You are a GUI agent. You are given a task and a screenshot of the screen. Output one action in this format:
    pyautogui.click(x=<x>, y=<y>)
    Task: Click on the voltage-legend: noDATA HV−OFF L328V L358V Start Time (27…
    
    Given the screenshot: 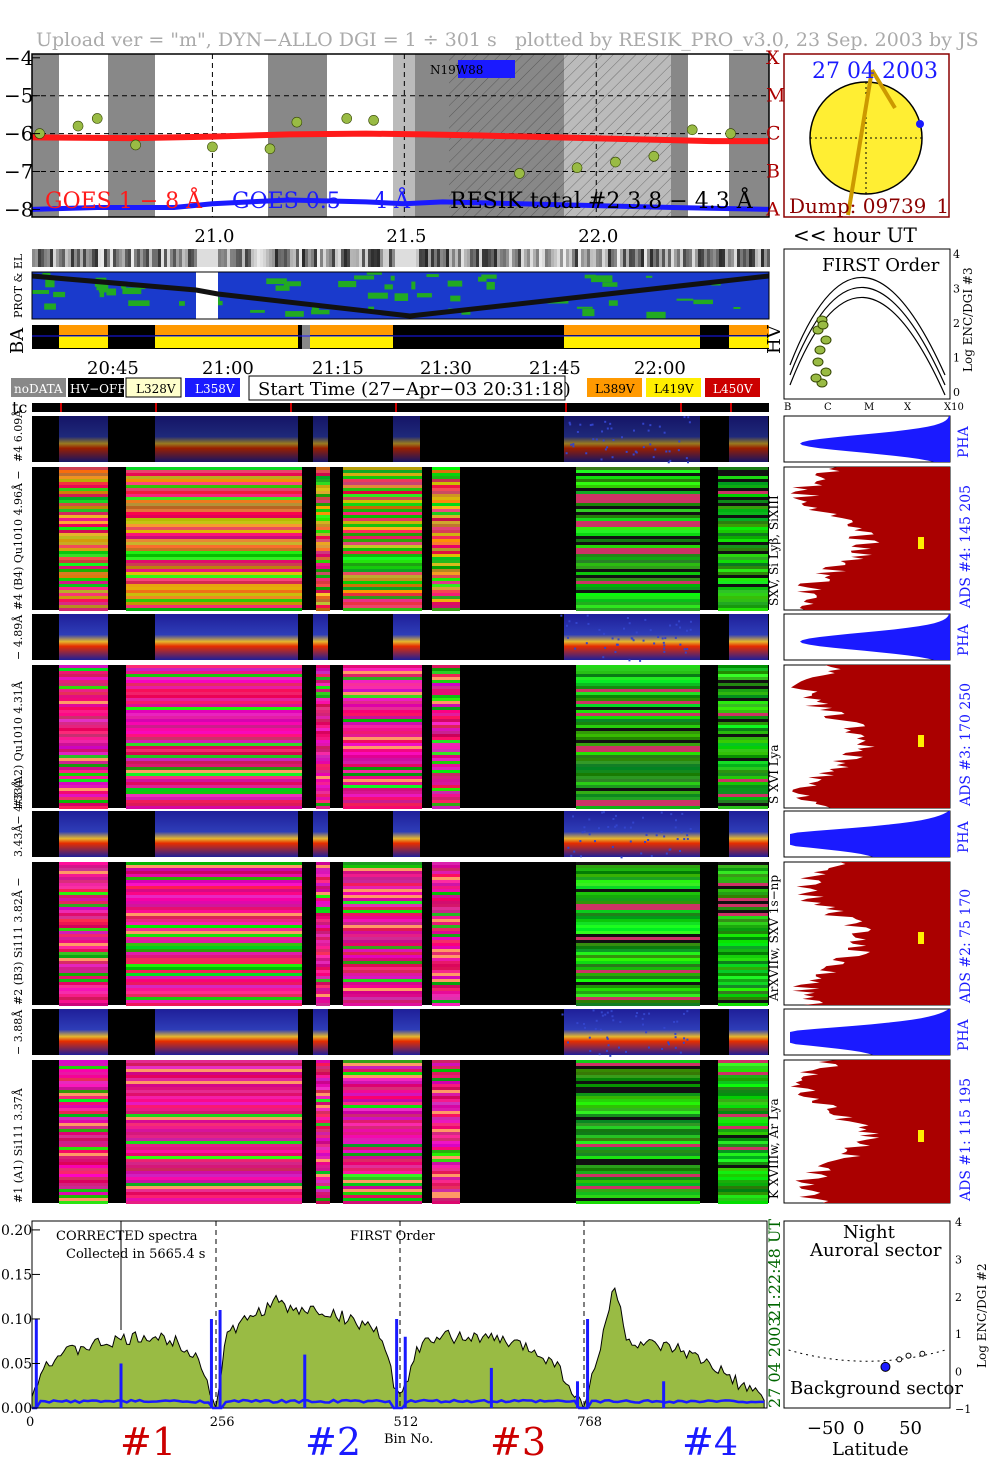 What is the action you would take?
    pyautogui.click(x=385, y=388)
    